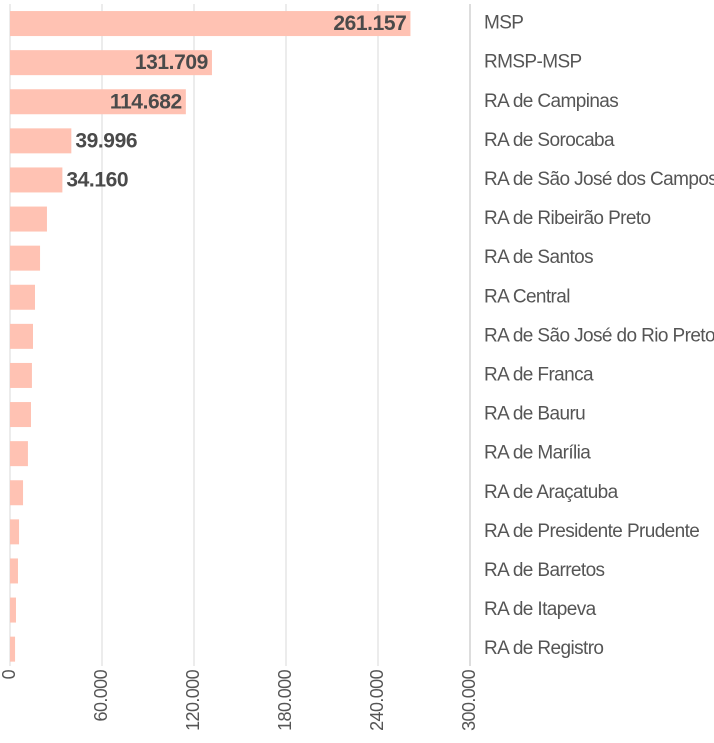 This screenshot has width=714, height=743. What do you see at coordinates (527, 296) in the screenshot?
I see `category-label: RA Central` at bounding box center [527, 296].